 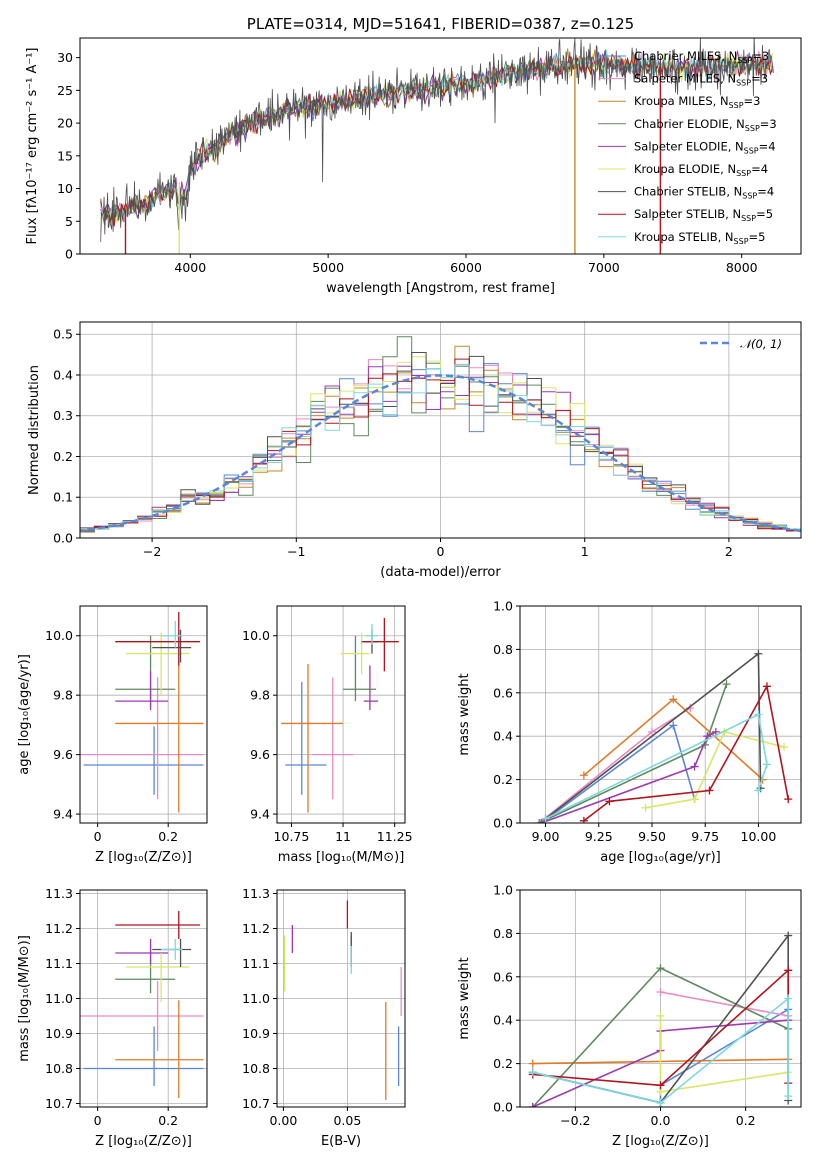 I want to click on plot-area-mass_vs_ebv, so click(x=343, y=1000).